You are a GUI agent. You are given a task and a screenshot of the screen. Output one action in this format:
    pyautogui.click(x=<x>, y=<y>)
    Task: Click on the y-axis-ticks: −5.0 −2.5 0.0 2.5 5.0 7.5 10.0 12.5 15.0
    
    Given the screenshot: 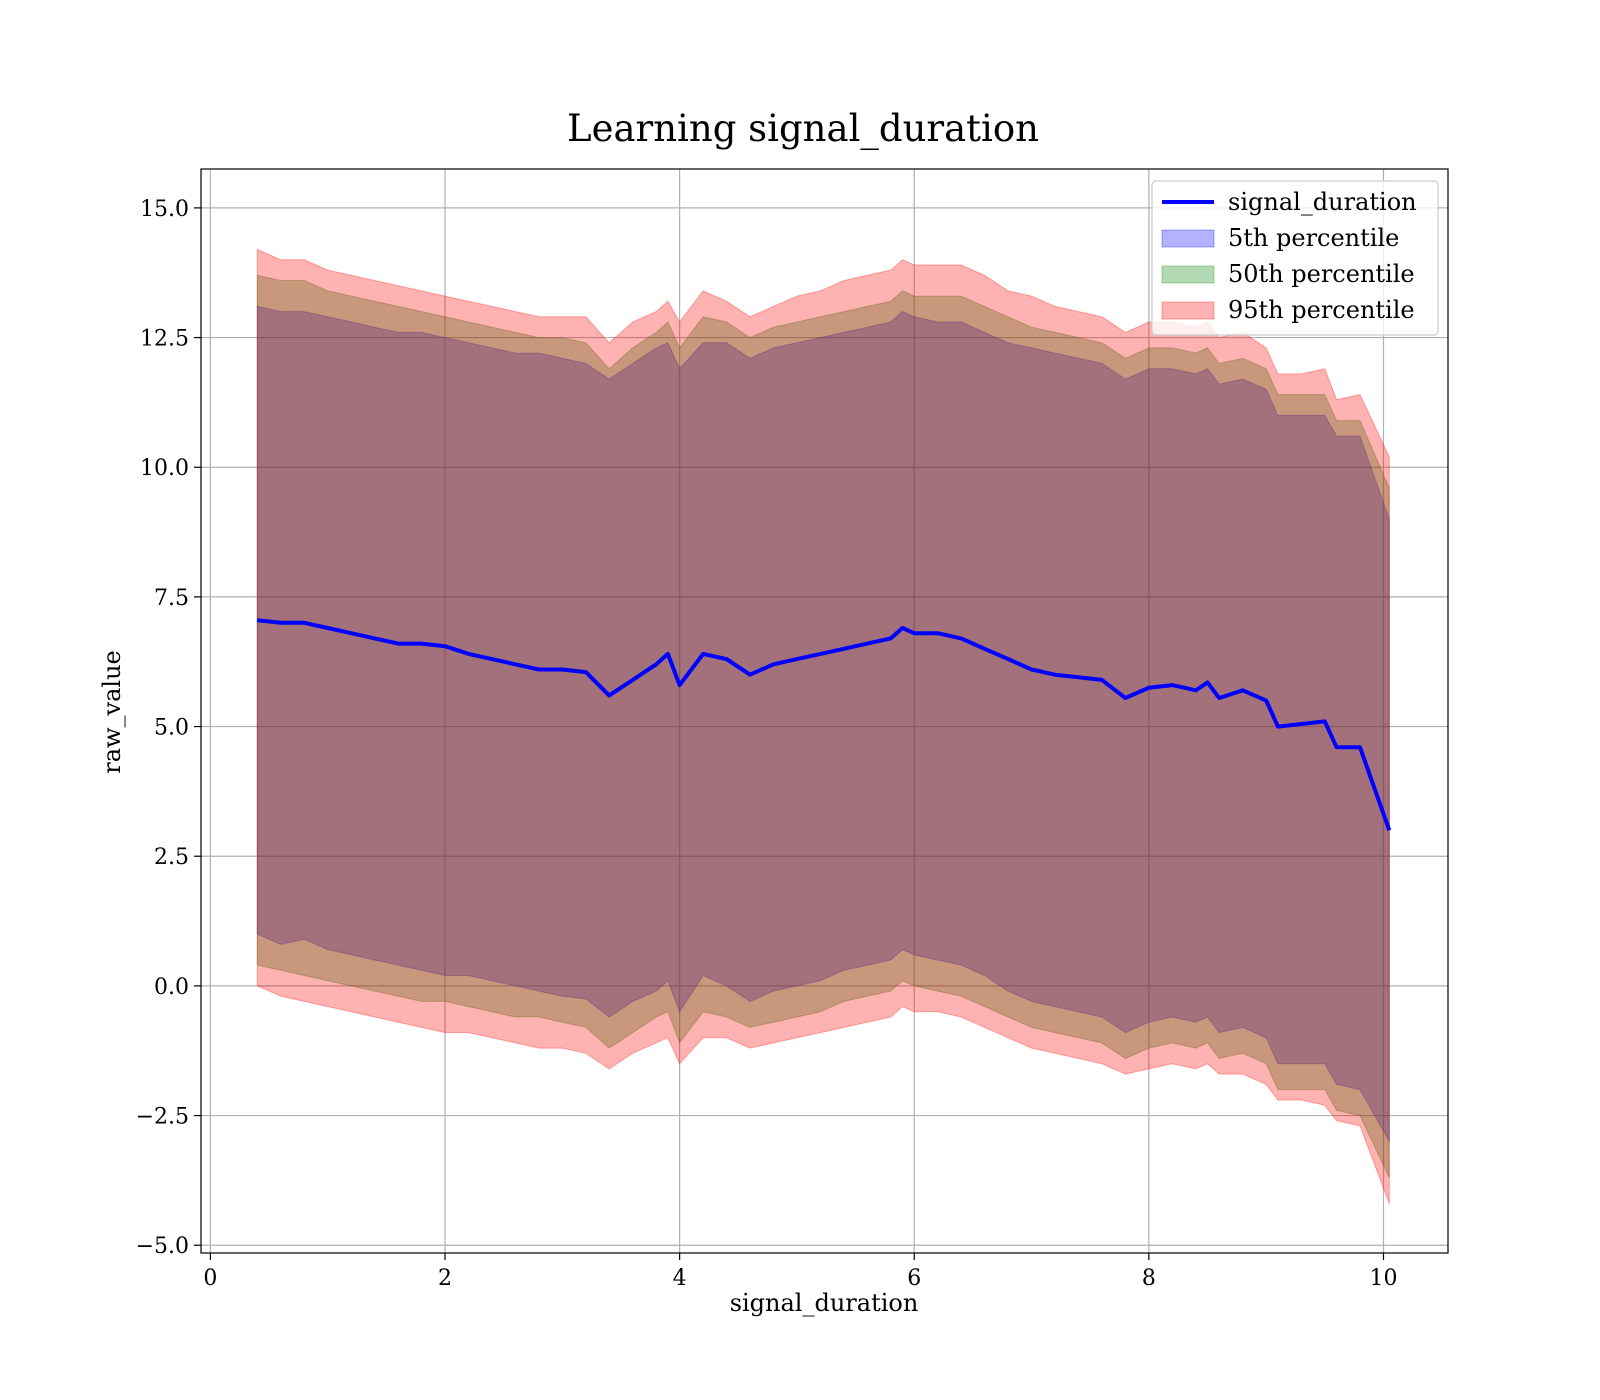 What is the action you would take?
    pyautogui.click(x=168, y=728)
    